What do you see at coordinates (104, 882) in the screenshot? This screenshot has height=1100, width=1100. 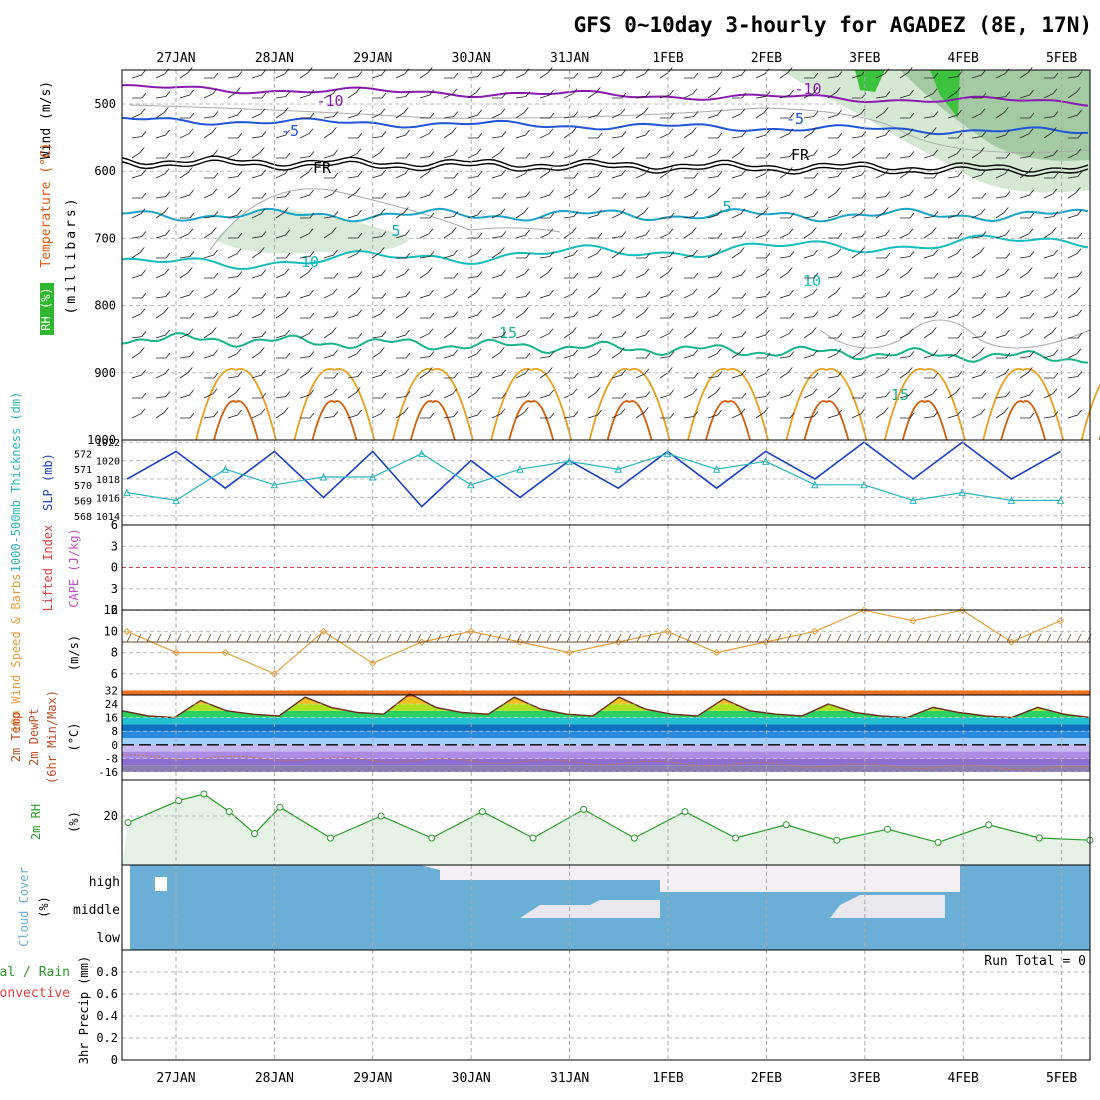 I see `cloud-level-label: high` at bounding box center [104, 882].